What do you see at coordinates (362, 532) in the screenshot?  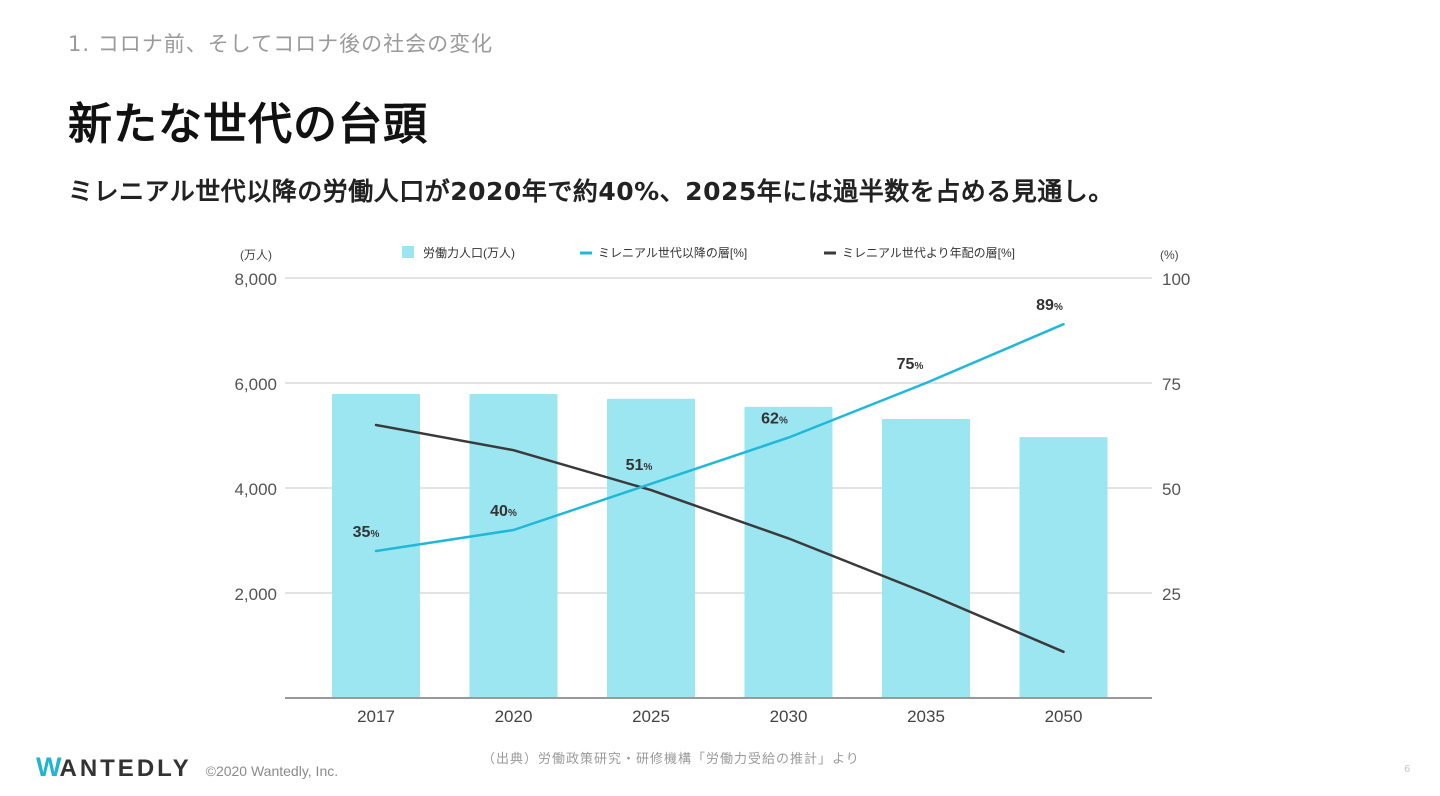 I see `data-label-value: 35` at bounding box center [362, 532].